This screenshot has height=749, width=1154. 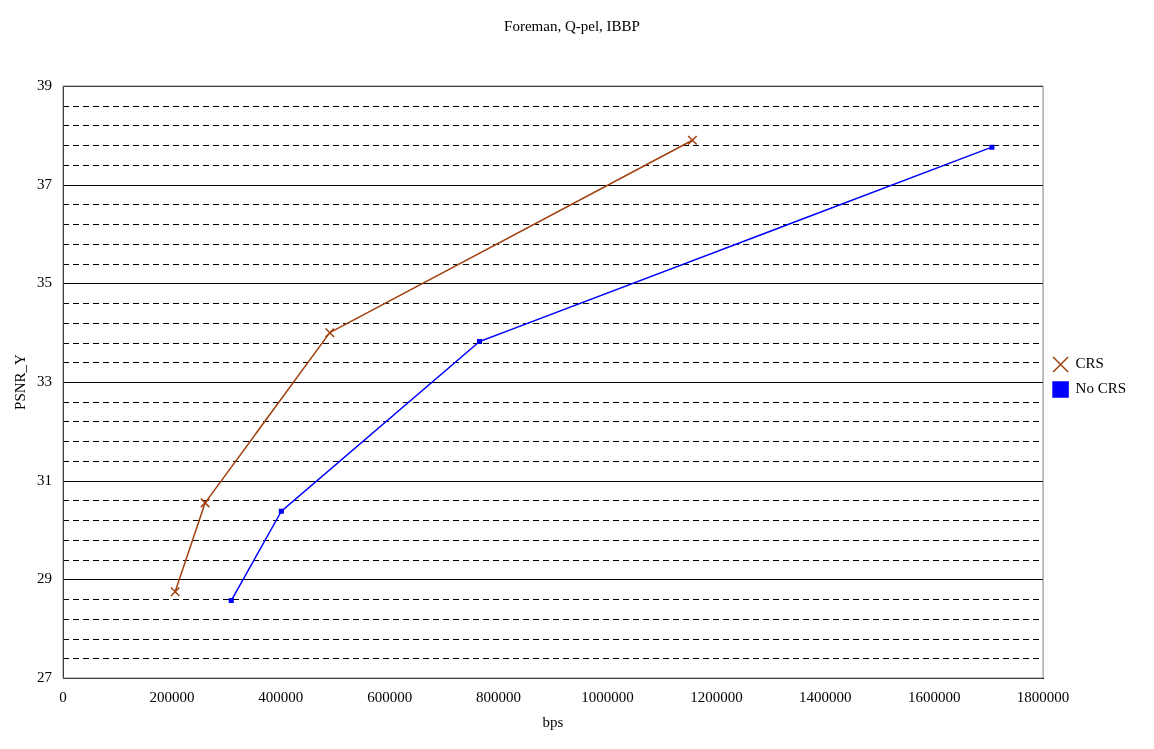 What do you see at coordinates (716, 696) in the screenshot?
I see `x-tick-label: 1200000` at bounding box center [716, 696].